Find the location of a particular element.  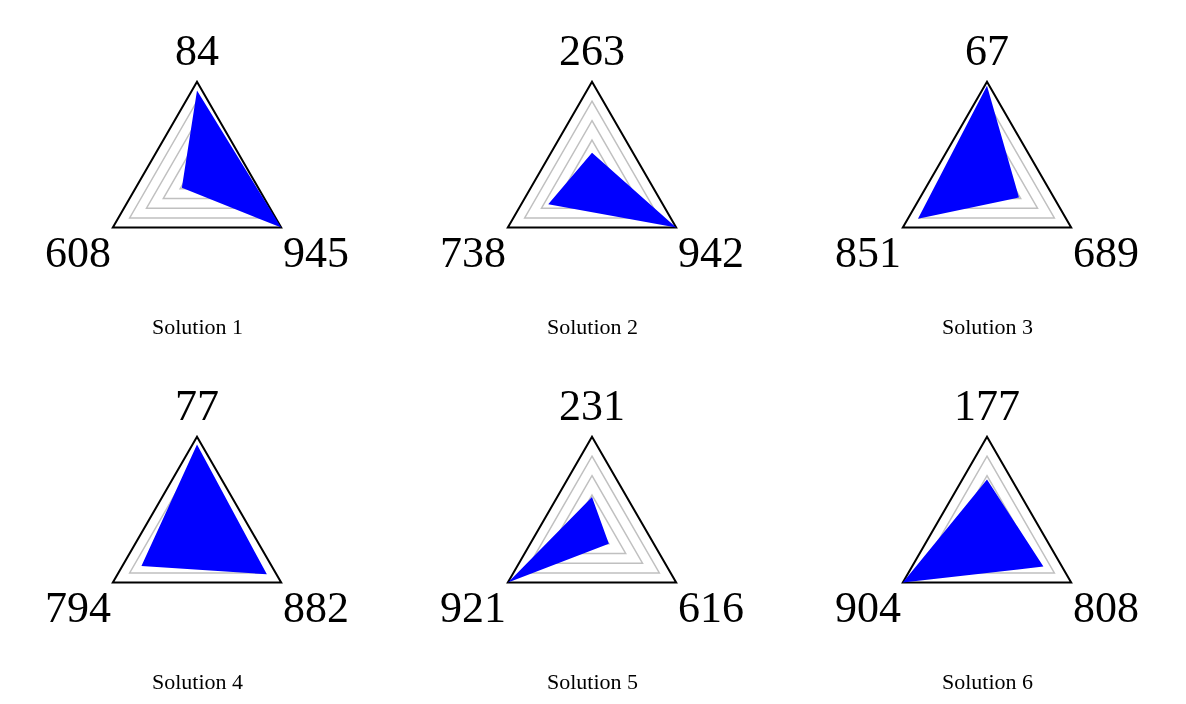

spoke-label: 851 is located at coordinates (868, 252).